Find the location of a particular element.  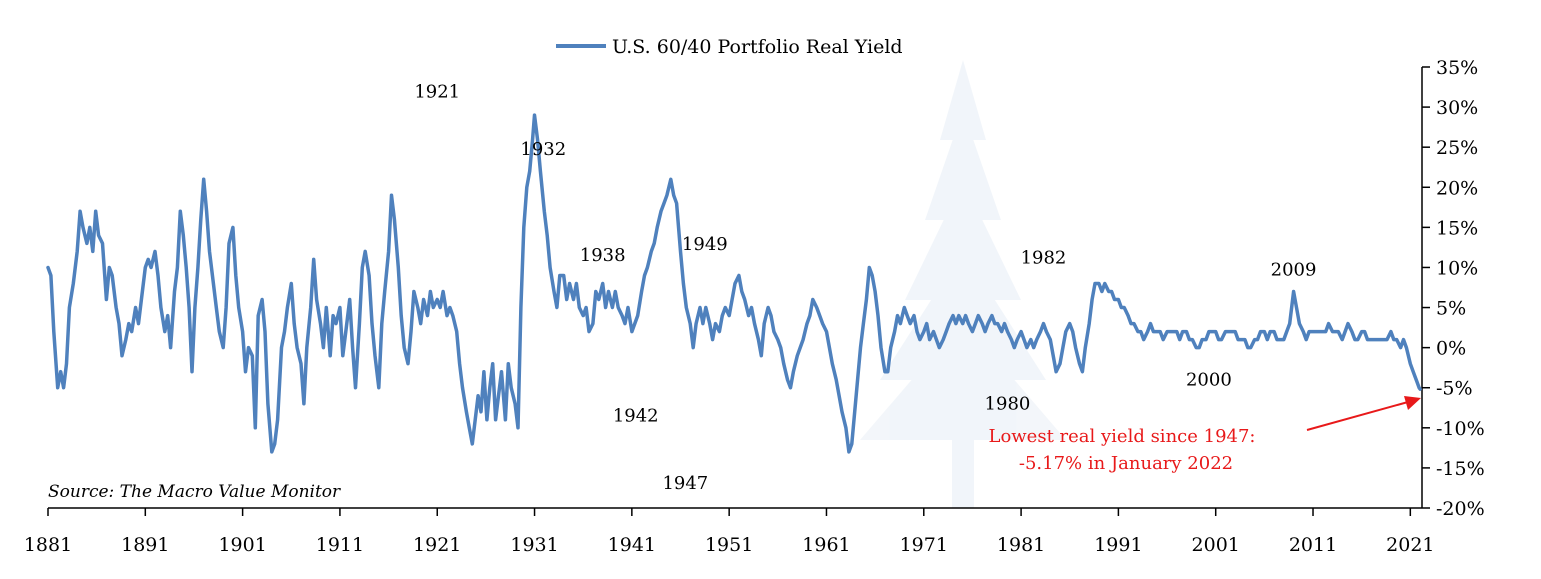

y-tick-label: -15% is located at coordinates (1460, 469).